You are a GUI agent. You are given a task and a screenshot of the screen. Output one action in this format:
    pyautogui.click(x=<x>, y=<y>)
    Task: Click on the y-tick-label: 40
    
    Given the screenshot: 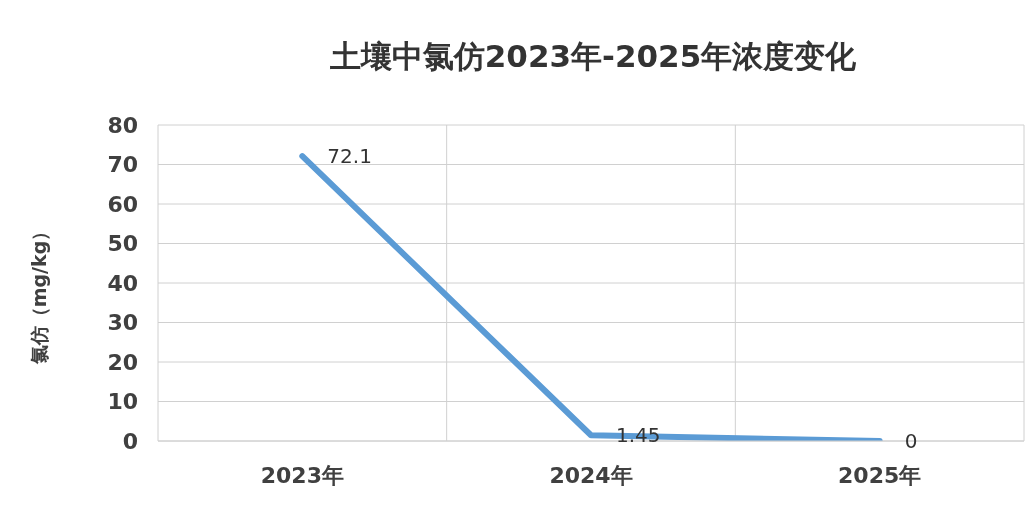 What is the action you would take?
    pyautogui.click(x=122, y=283)
    